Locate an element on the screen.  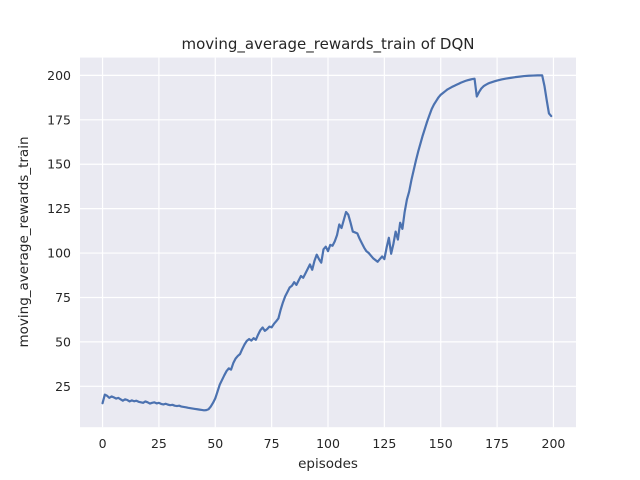
y-tick-label: 100 is located at coordinates (59, 253).